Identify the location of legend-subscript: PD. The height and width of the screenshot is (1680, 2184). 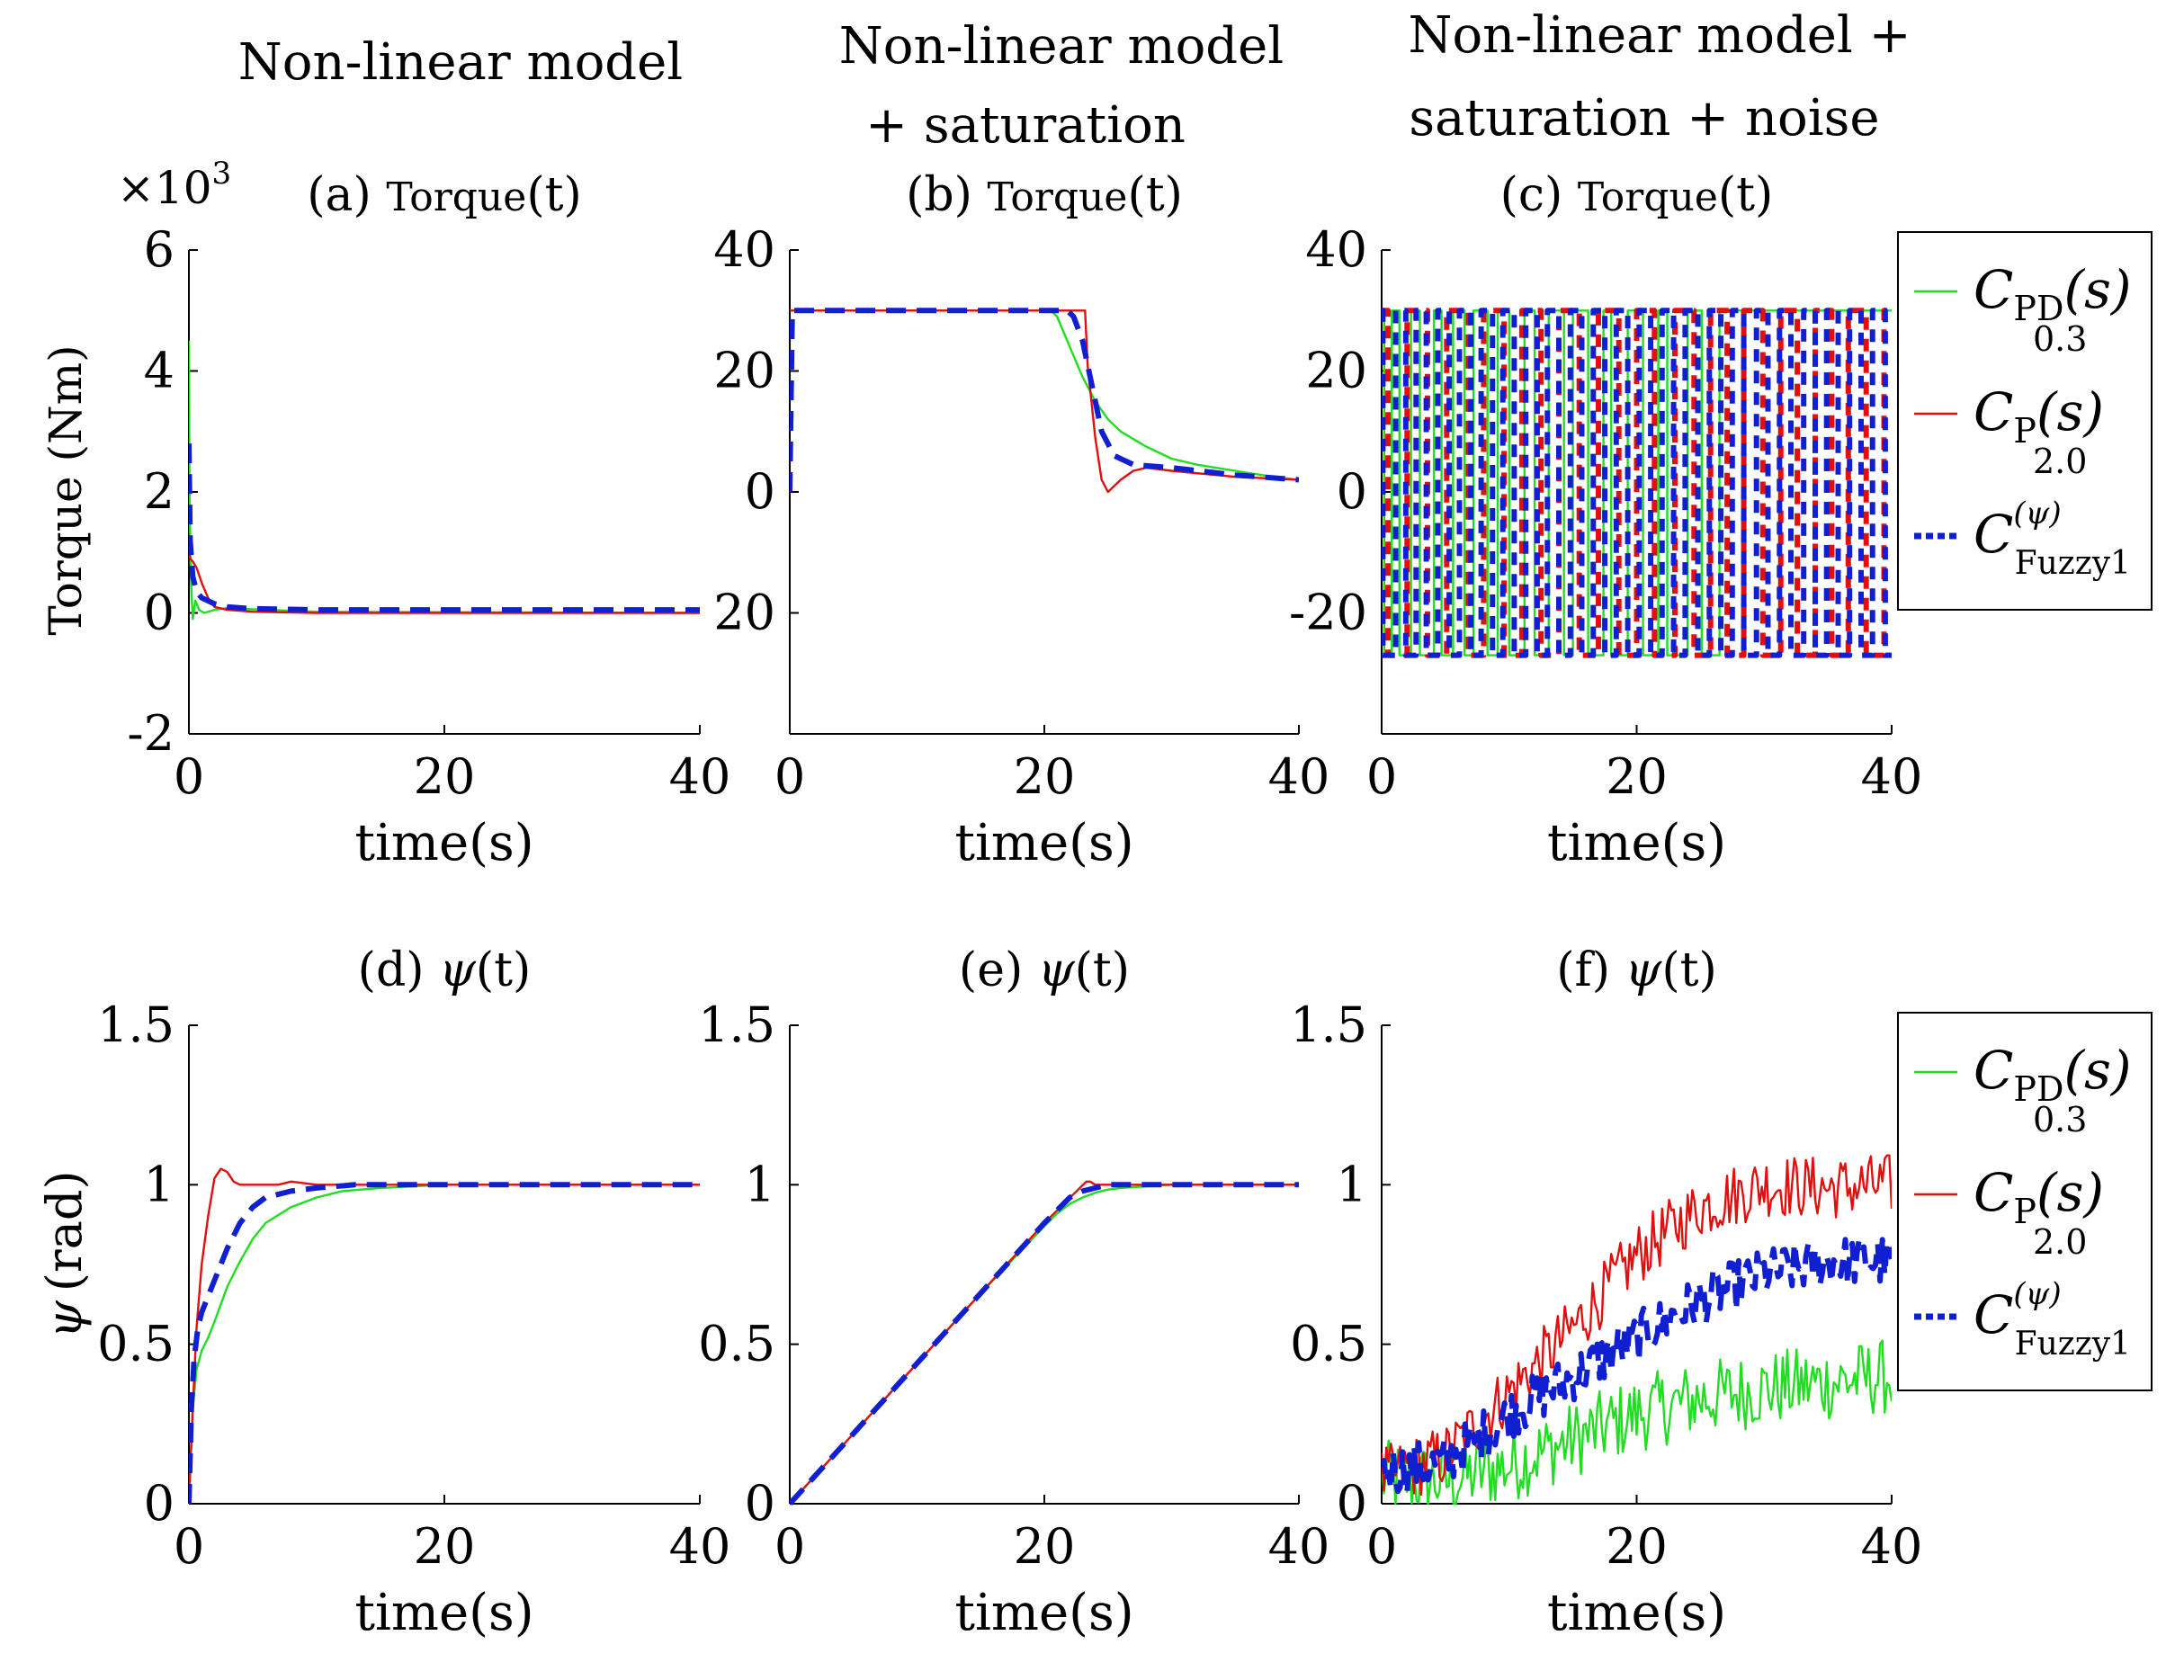
(2038, 308).